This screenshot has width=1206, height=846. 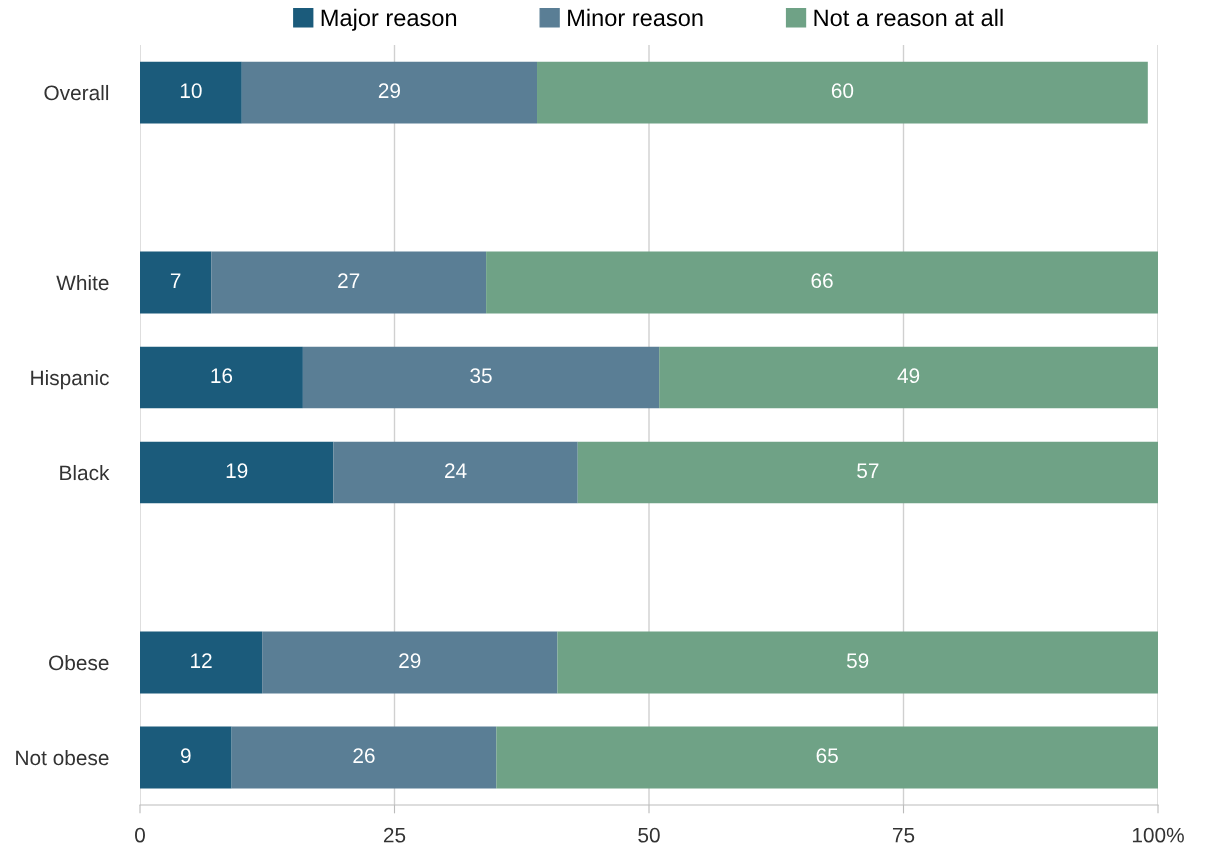 I want to click on x-tick-label: 75, so click(x=903, y=835).